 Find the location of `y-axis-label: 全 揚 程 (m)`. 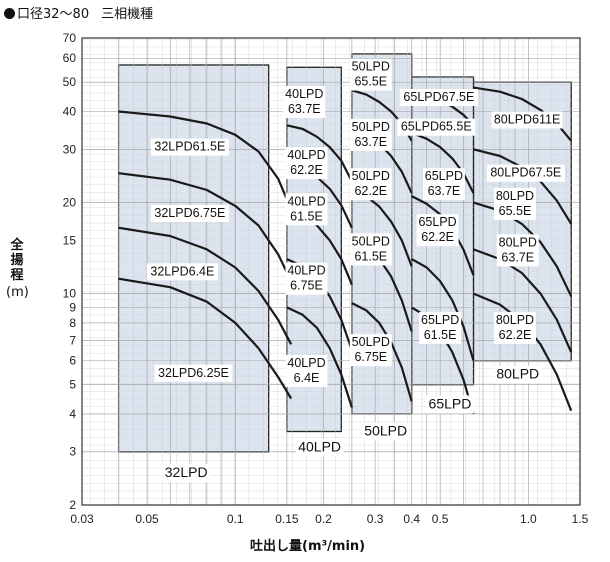

y-axis-label: 全 揚 程 (m) is located at coordinates (17, 269).